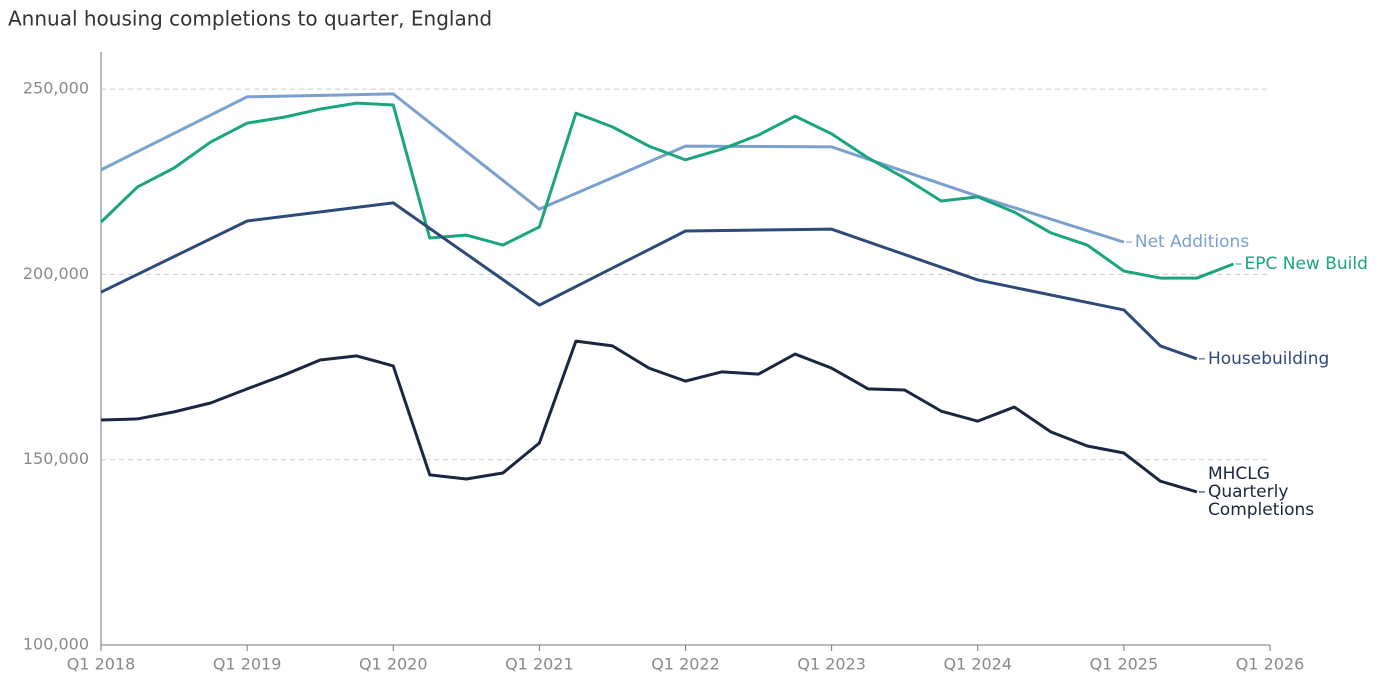 Image resolution: width=1395 pixels, height=679 pixels. What do you see at coordinates (831, 664) in the screenshot?
I see `x-tick-label: Q1 2023` at bounding box center [831, 664].